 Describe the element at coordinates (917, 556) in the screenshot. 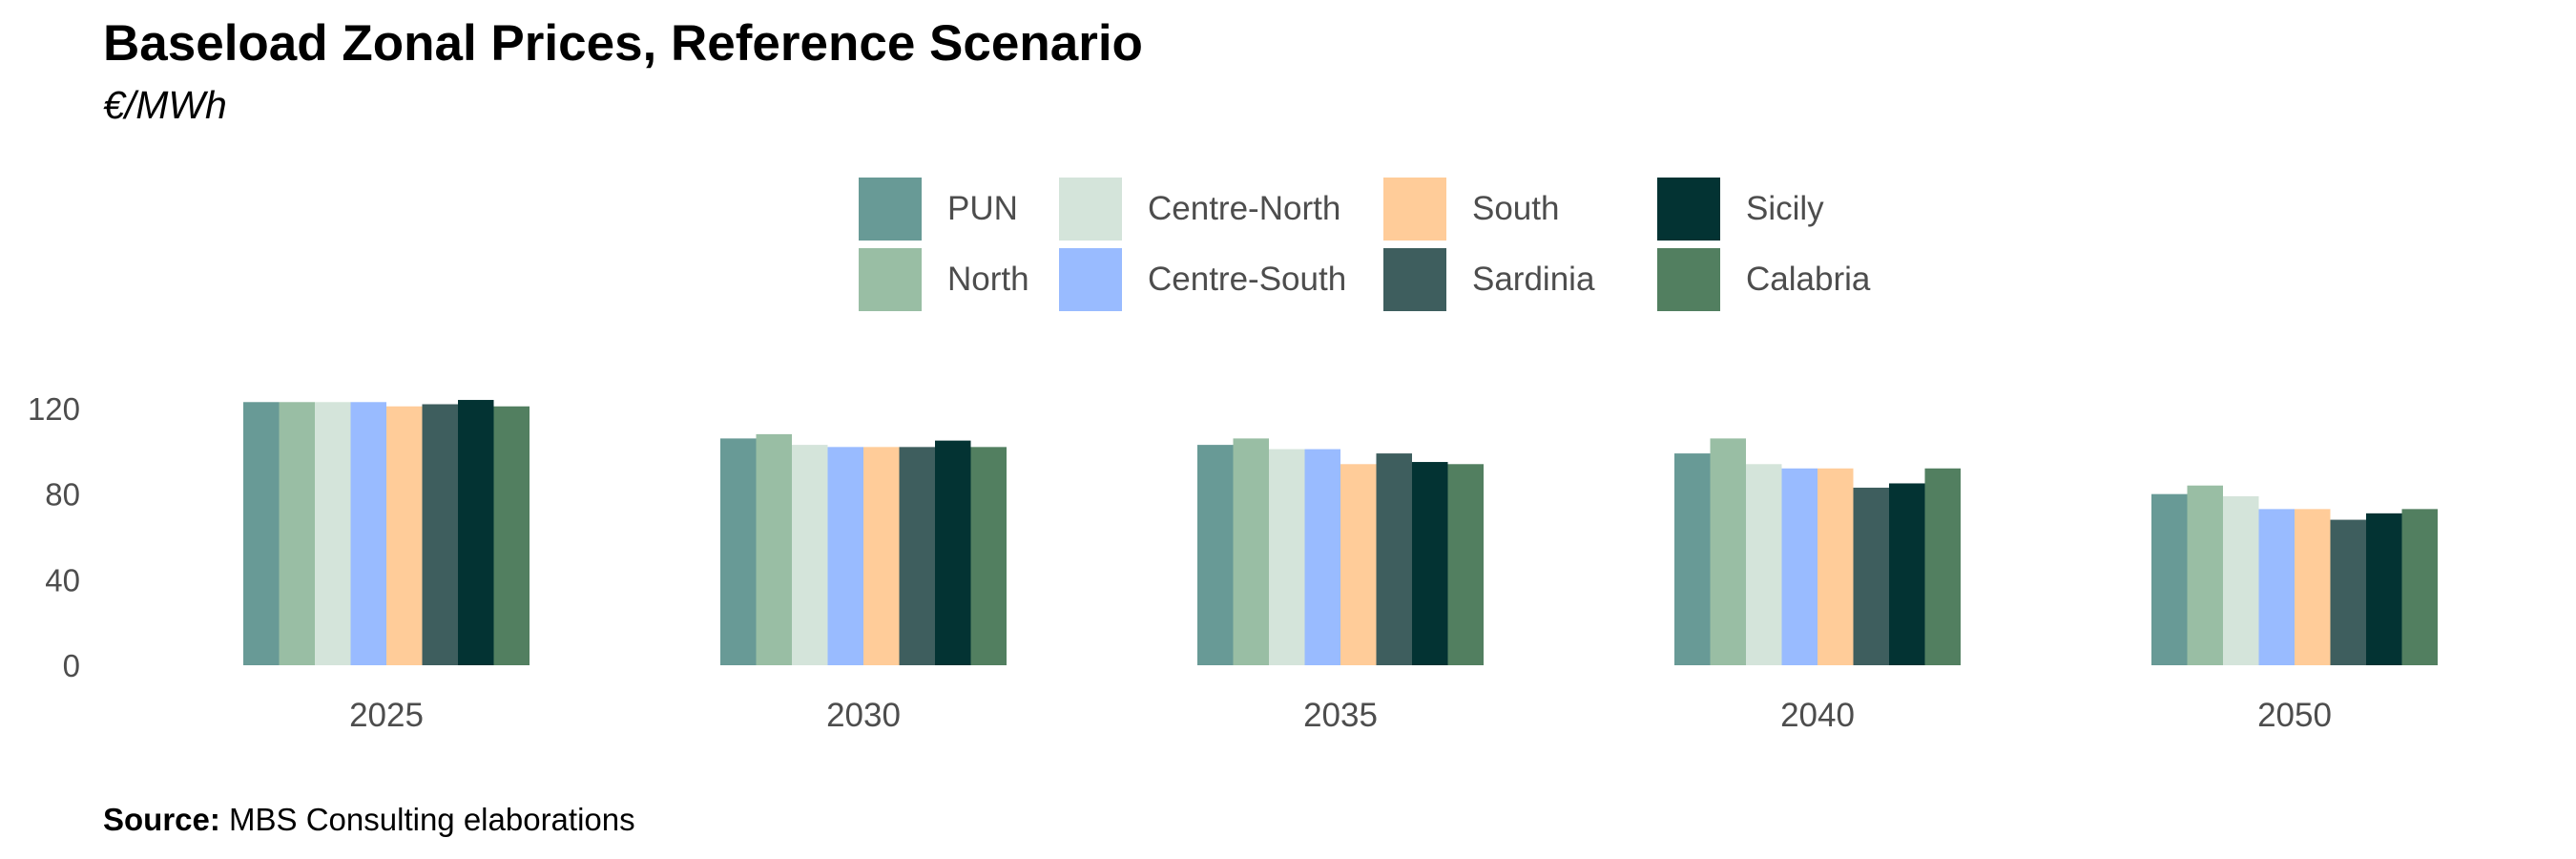

I see `bar-sardinia-2030` at that location.